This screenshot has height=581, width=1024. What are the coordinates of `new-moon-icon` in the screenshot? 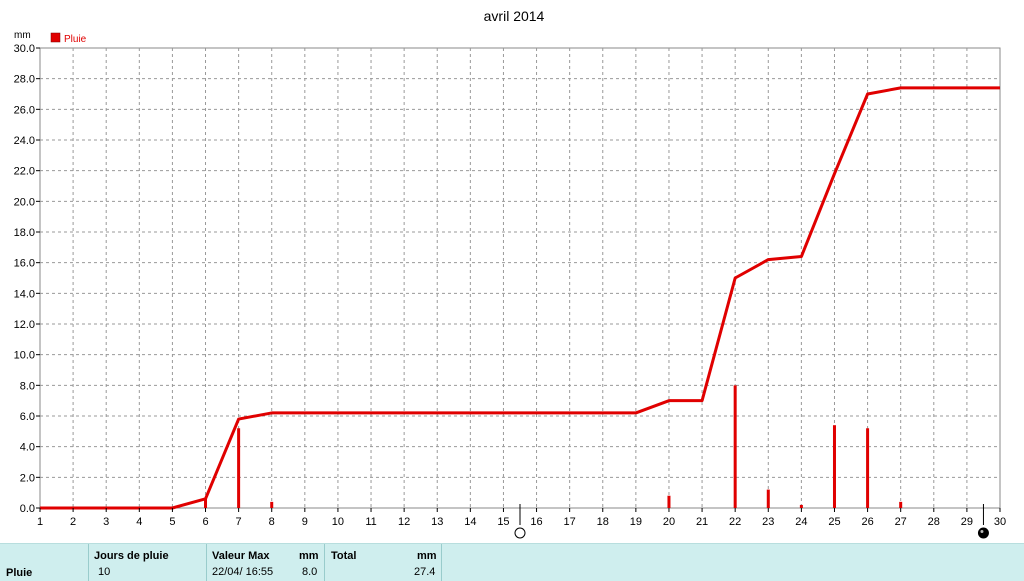 It's located at (983, 533).